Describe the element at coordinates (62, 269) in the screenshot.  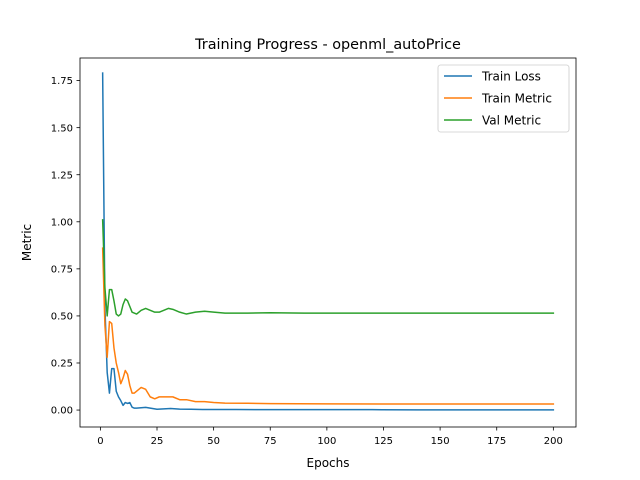
I see `y-tick-label: 0.75` at that location.